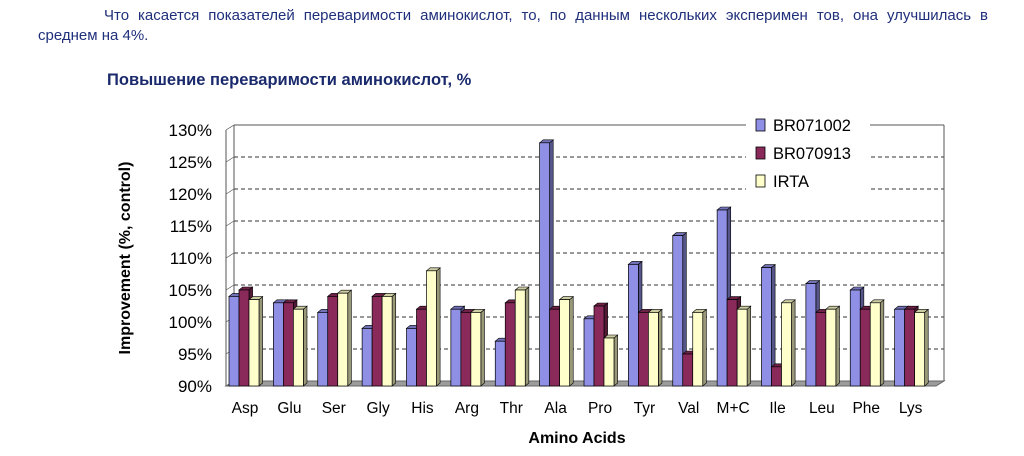 The image size is (1024, 456). I want to click on y-tick-label: 110%, so click(191, 258).